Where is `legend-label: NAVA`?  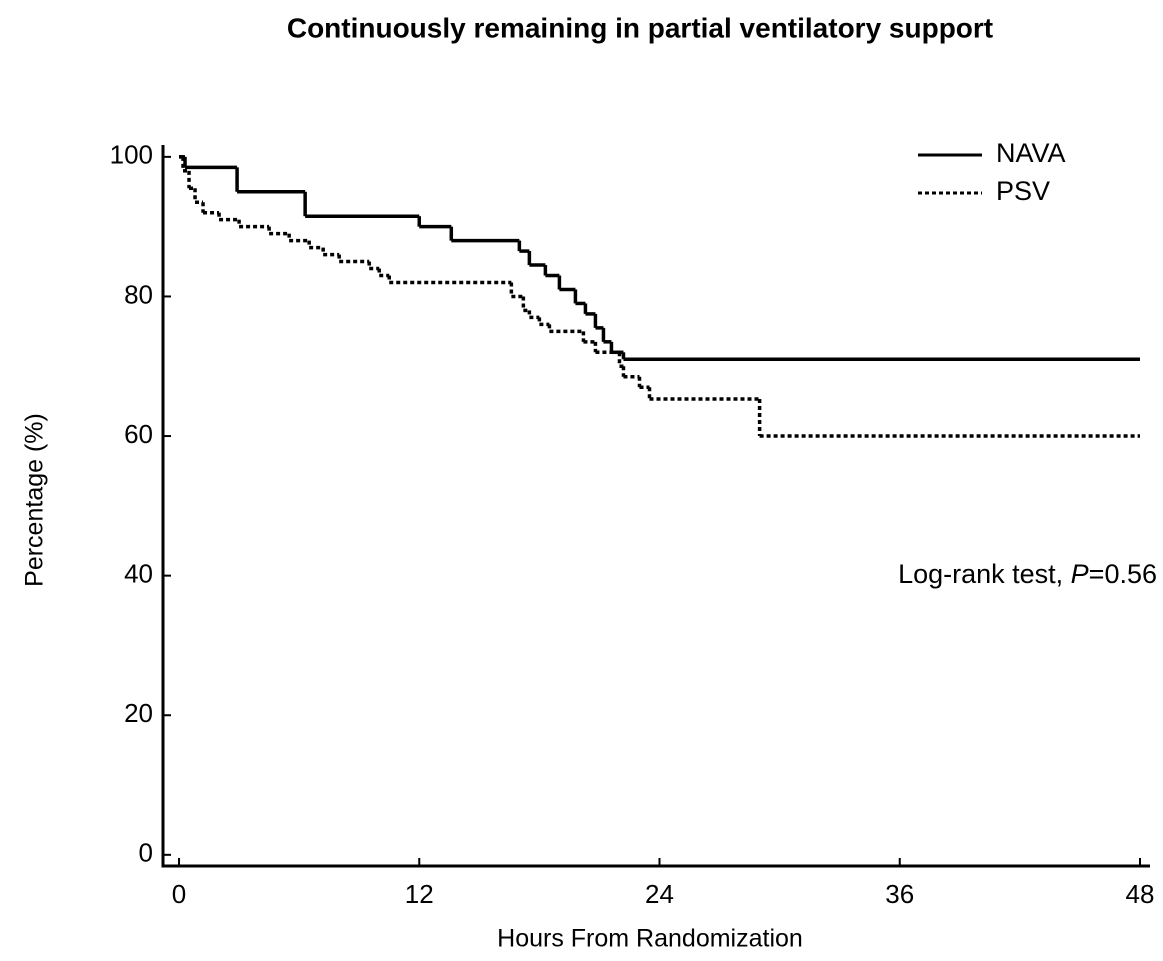 legend-label: NAVA is located at coordinates (1031, 153).